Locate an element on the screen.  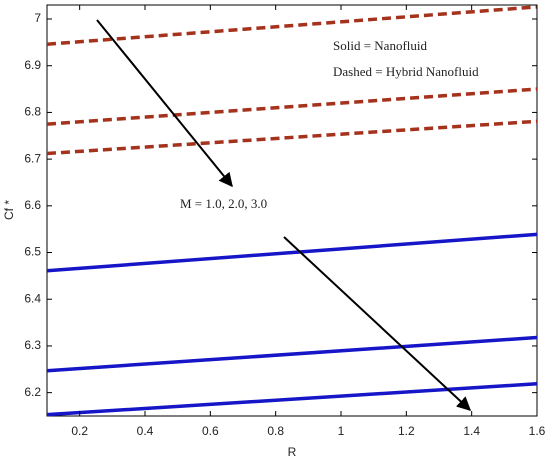
x-tick-label: 0.6 is located at coordinates (210, 431).